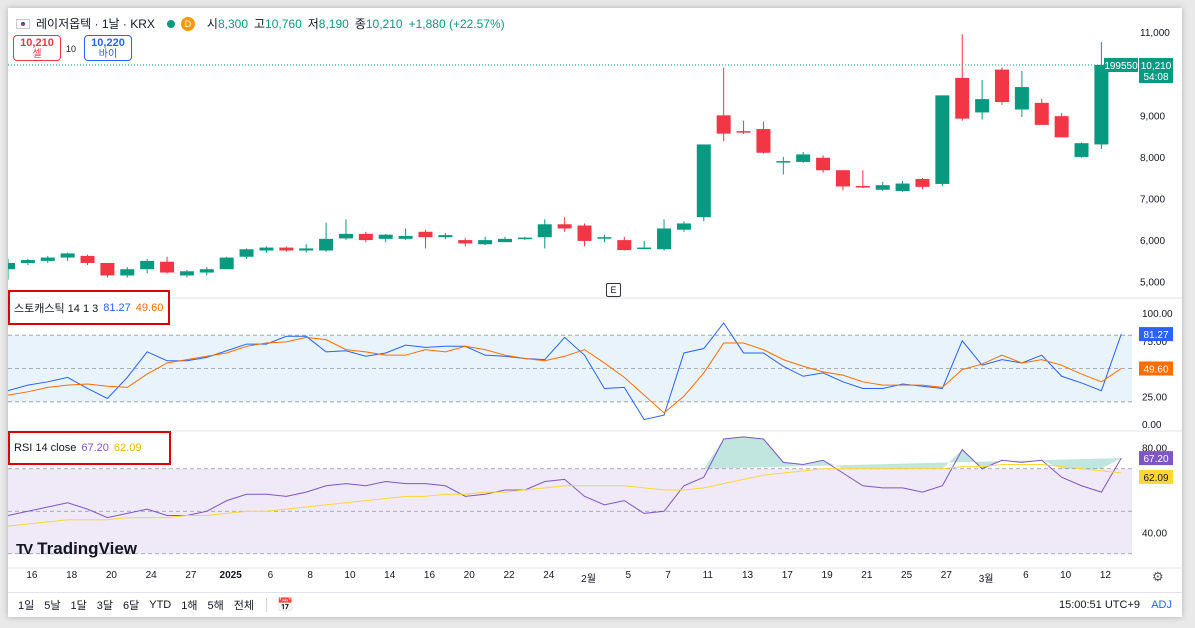 The height and width of the screenshot is (628, 1195). I want to click on market-open-dot-icon, so click(170, 23).